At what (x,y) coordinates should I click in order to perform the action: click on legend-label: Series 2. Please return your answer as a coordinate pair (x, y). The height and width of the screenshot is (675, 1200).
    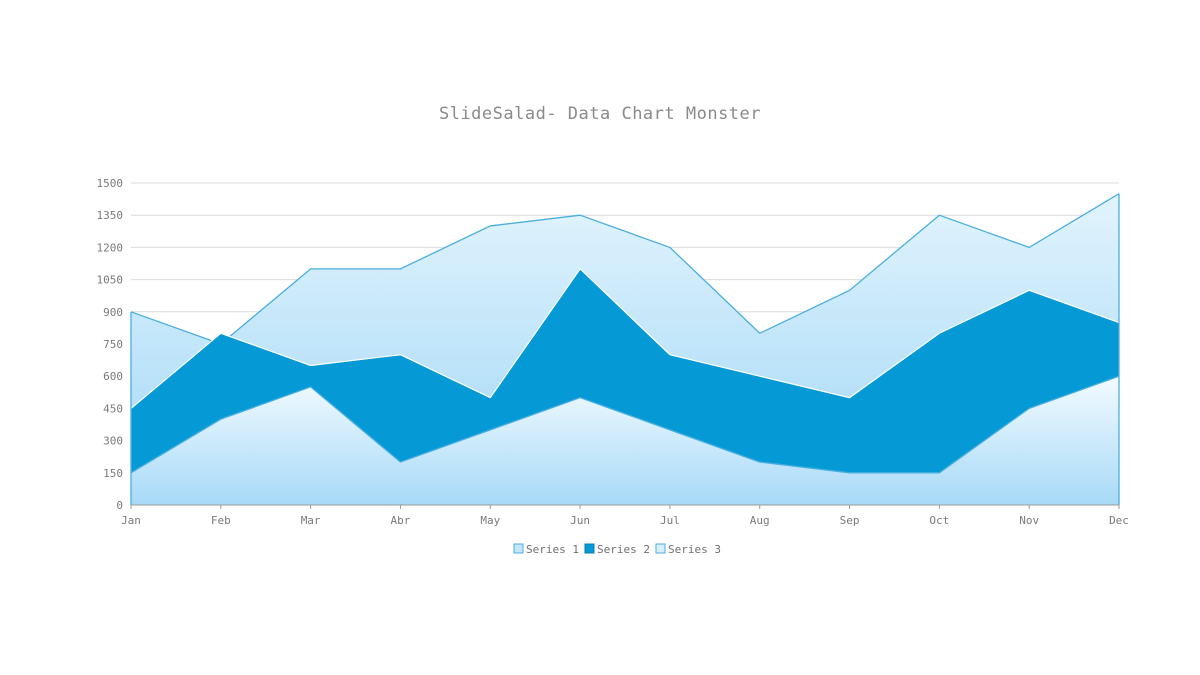
    Looking at the image, I should click on (623, 549).